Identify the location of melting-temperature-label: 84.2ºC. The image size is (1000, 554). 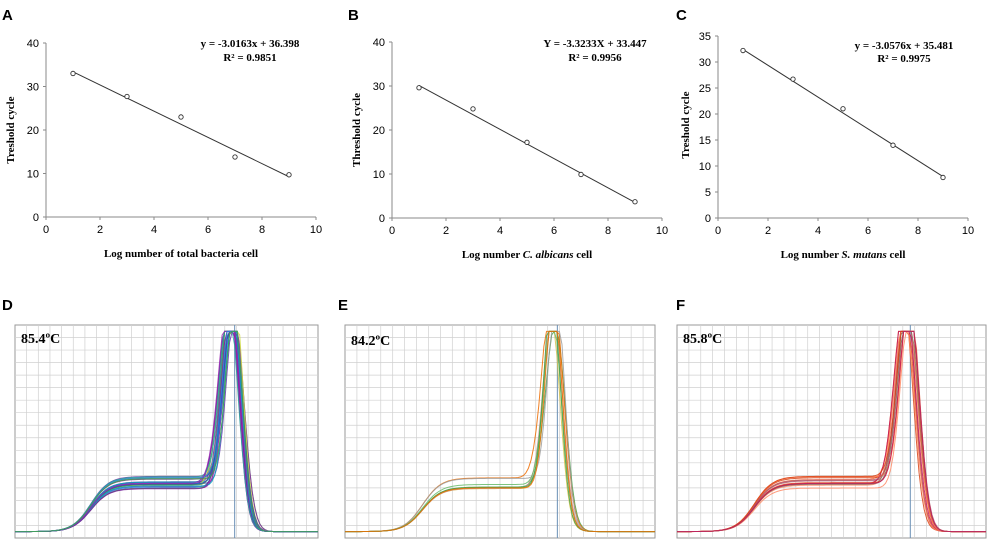
(370, 341).